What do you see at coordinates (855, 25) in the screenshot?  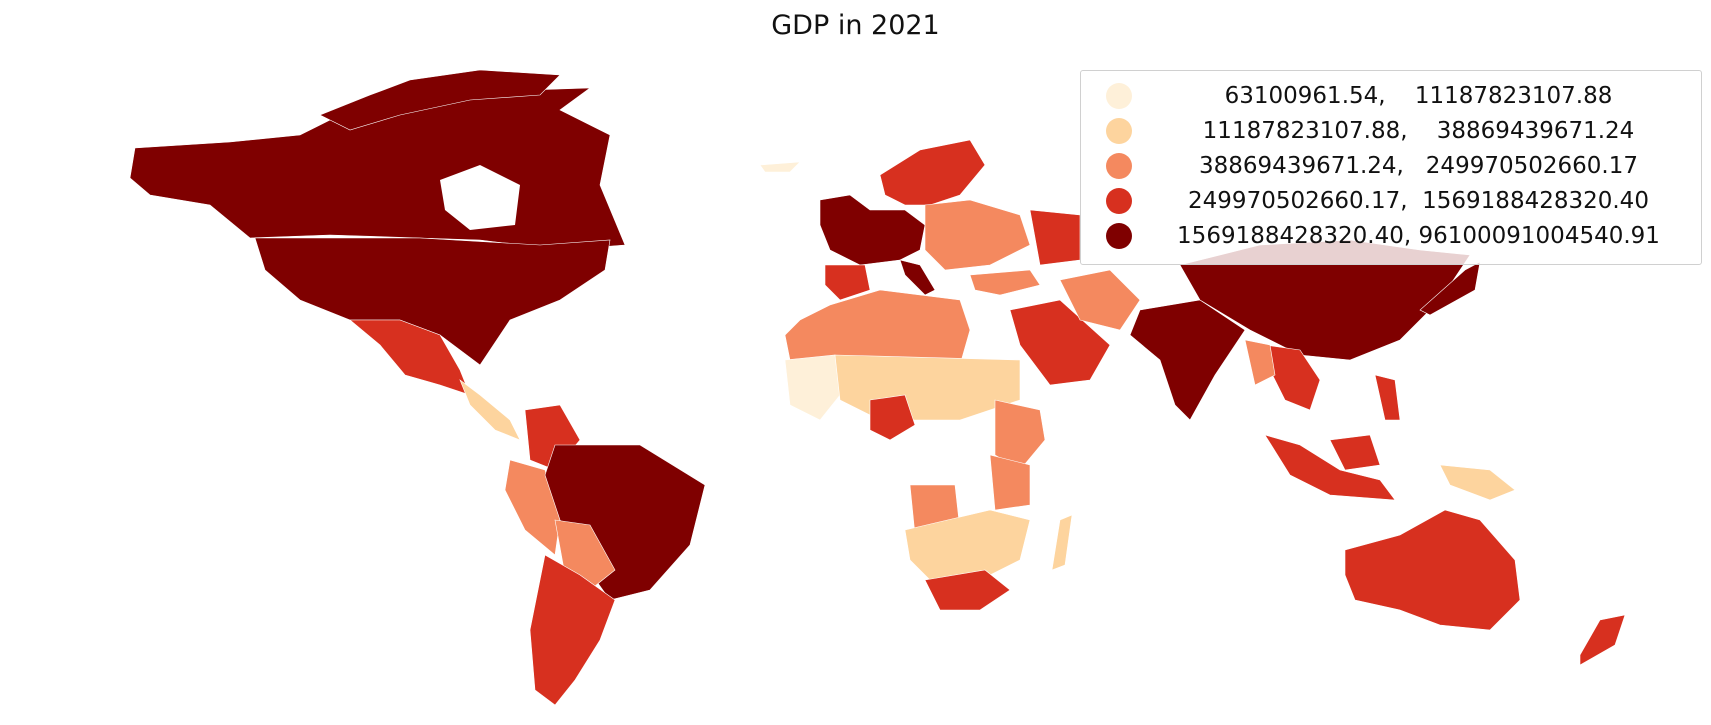 I see `map-title: GDP in 2021` at bounding box center [855, 25].